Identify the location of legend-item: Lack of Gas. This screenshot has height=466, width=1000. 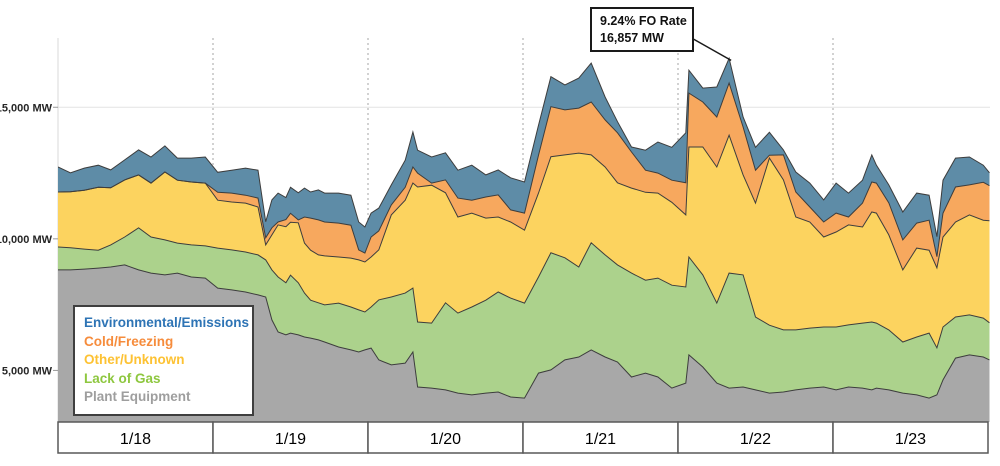
(122, 378).